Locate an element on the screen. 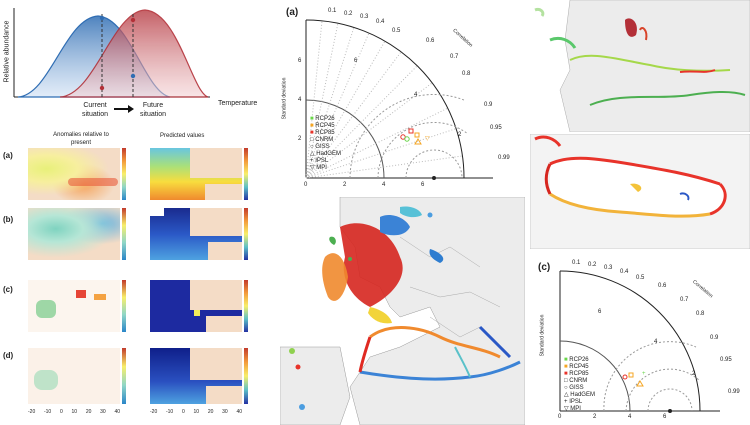 The width and height of the screenshot is (750, 425). taylor-c-corr-0.2: 0.2 is located at coordinates (592, 265).